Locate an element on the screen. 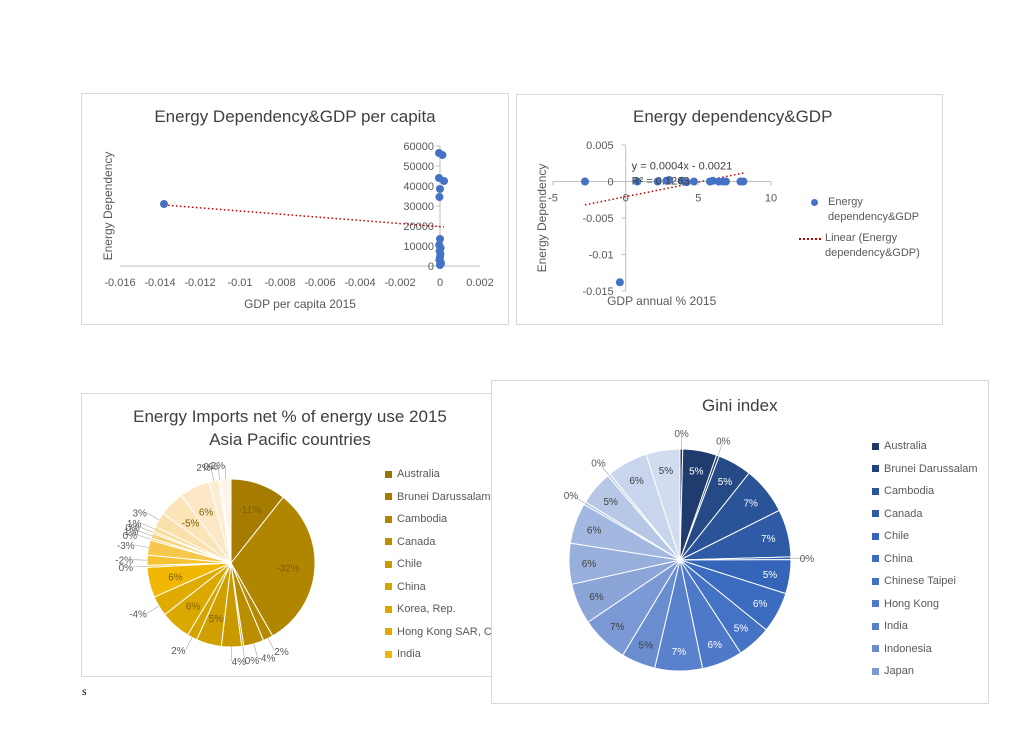 This screenshot has height=752, width=1033. y-tick-label: -0.005 is located at coordinates (597, 219).